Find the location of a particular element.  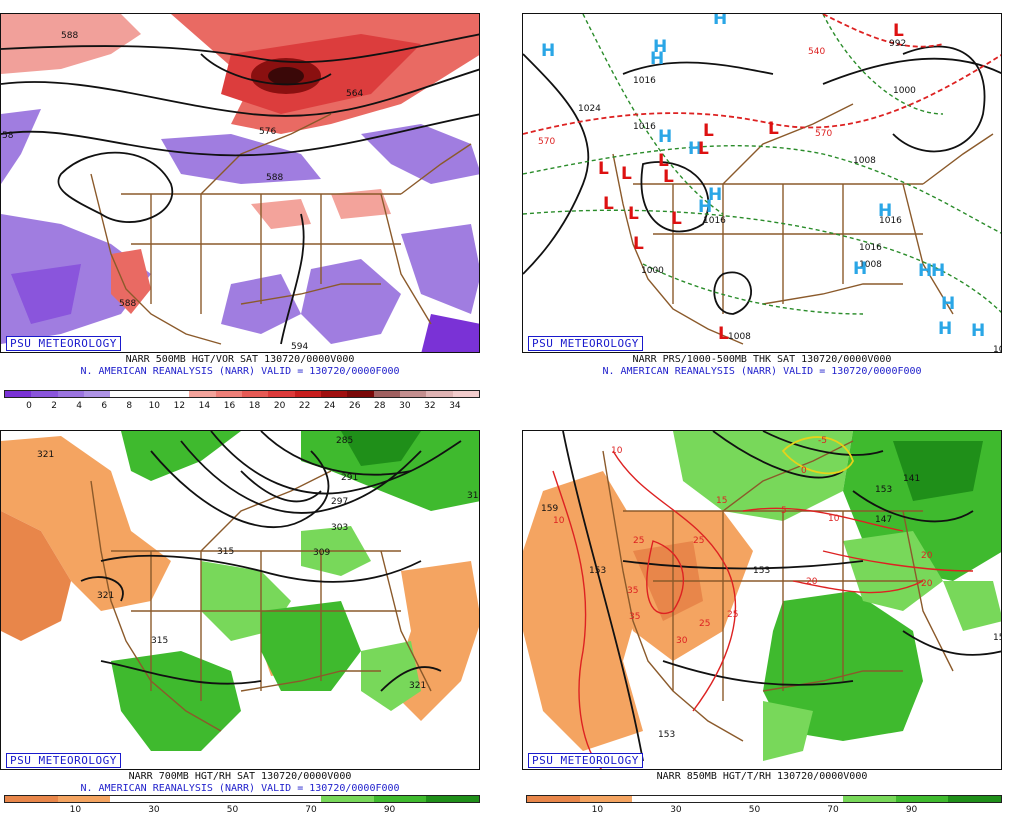

panel-title: NARR 850MB HGT/T/RH 130720/0000V000 is located at coordinates (762, 776).